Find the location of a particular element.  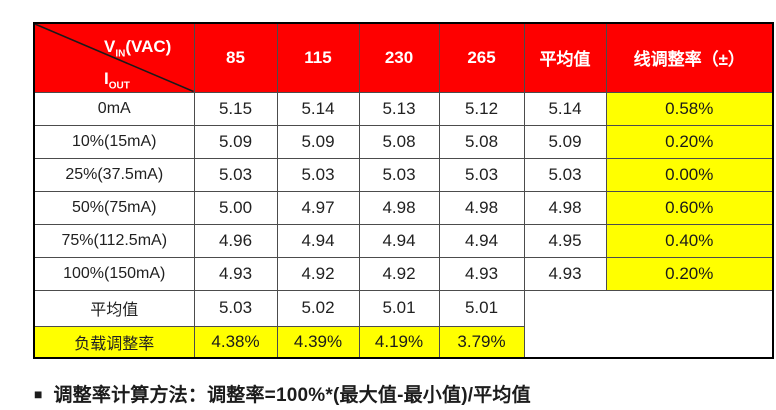

footnote-text: 调整率计算方法：调整率=100%*(最大值-最小值)/平均值 is located at coordinates (292, 395).